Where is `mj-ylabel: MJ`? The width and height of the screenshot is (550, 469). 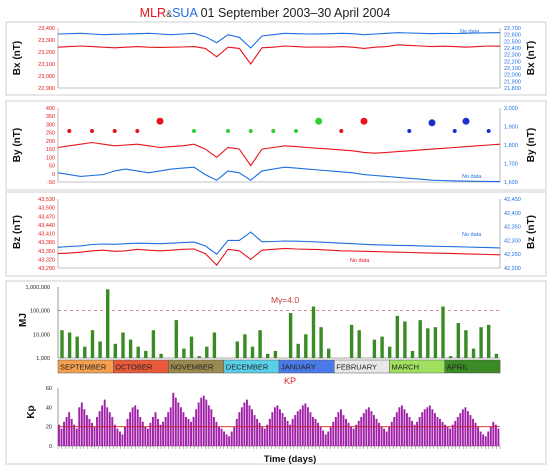 mj-ylabel: MJ is located at coordinates (23, 320).